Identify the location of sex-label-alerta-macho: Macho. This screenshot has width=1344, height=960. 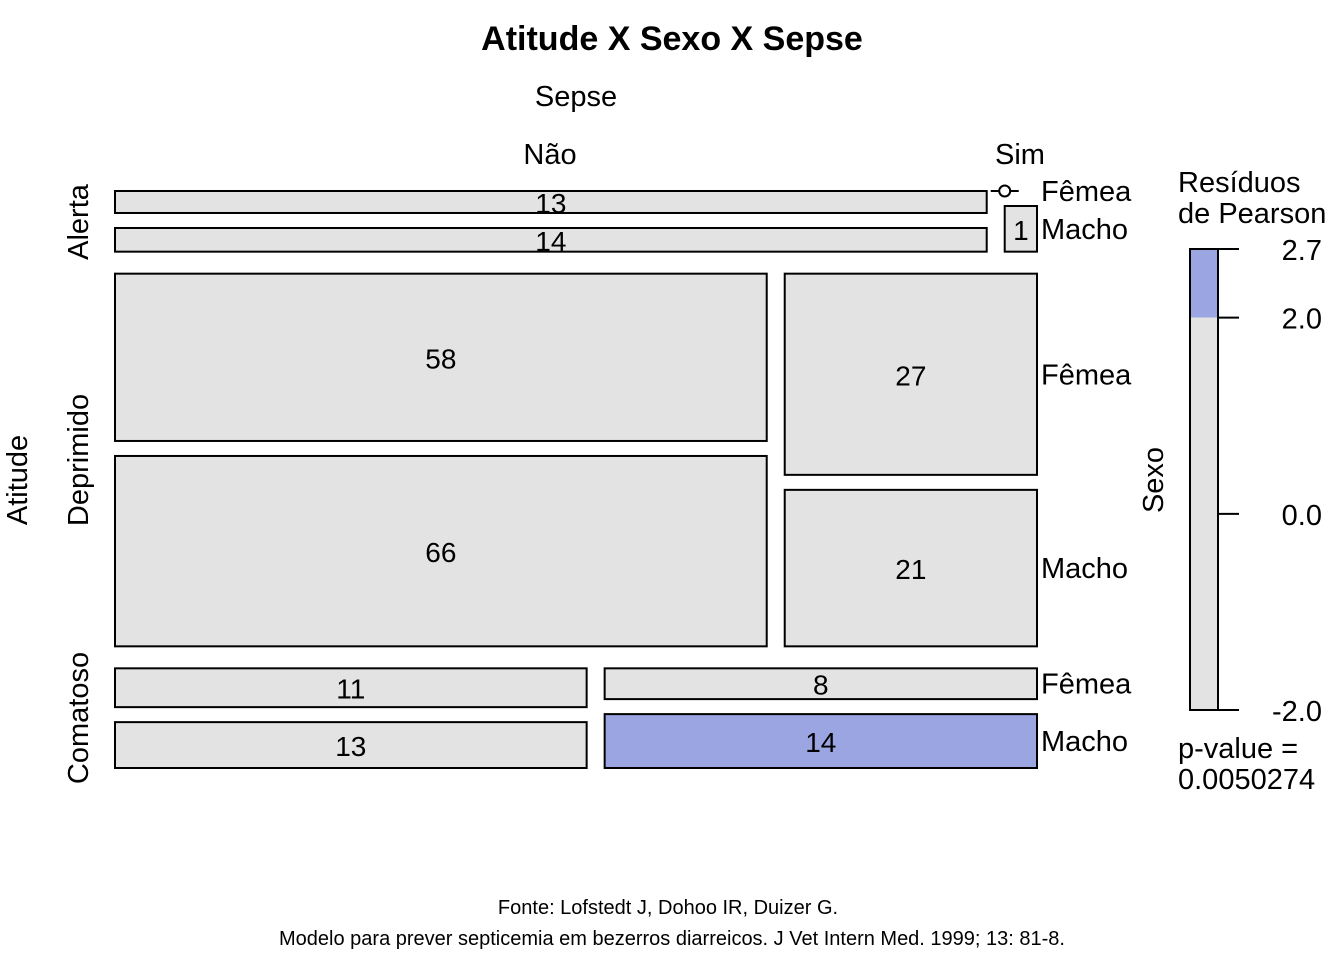
(1084, 230).